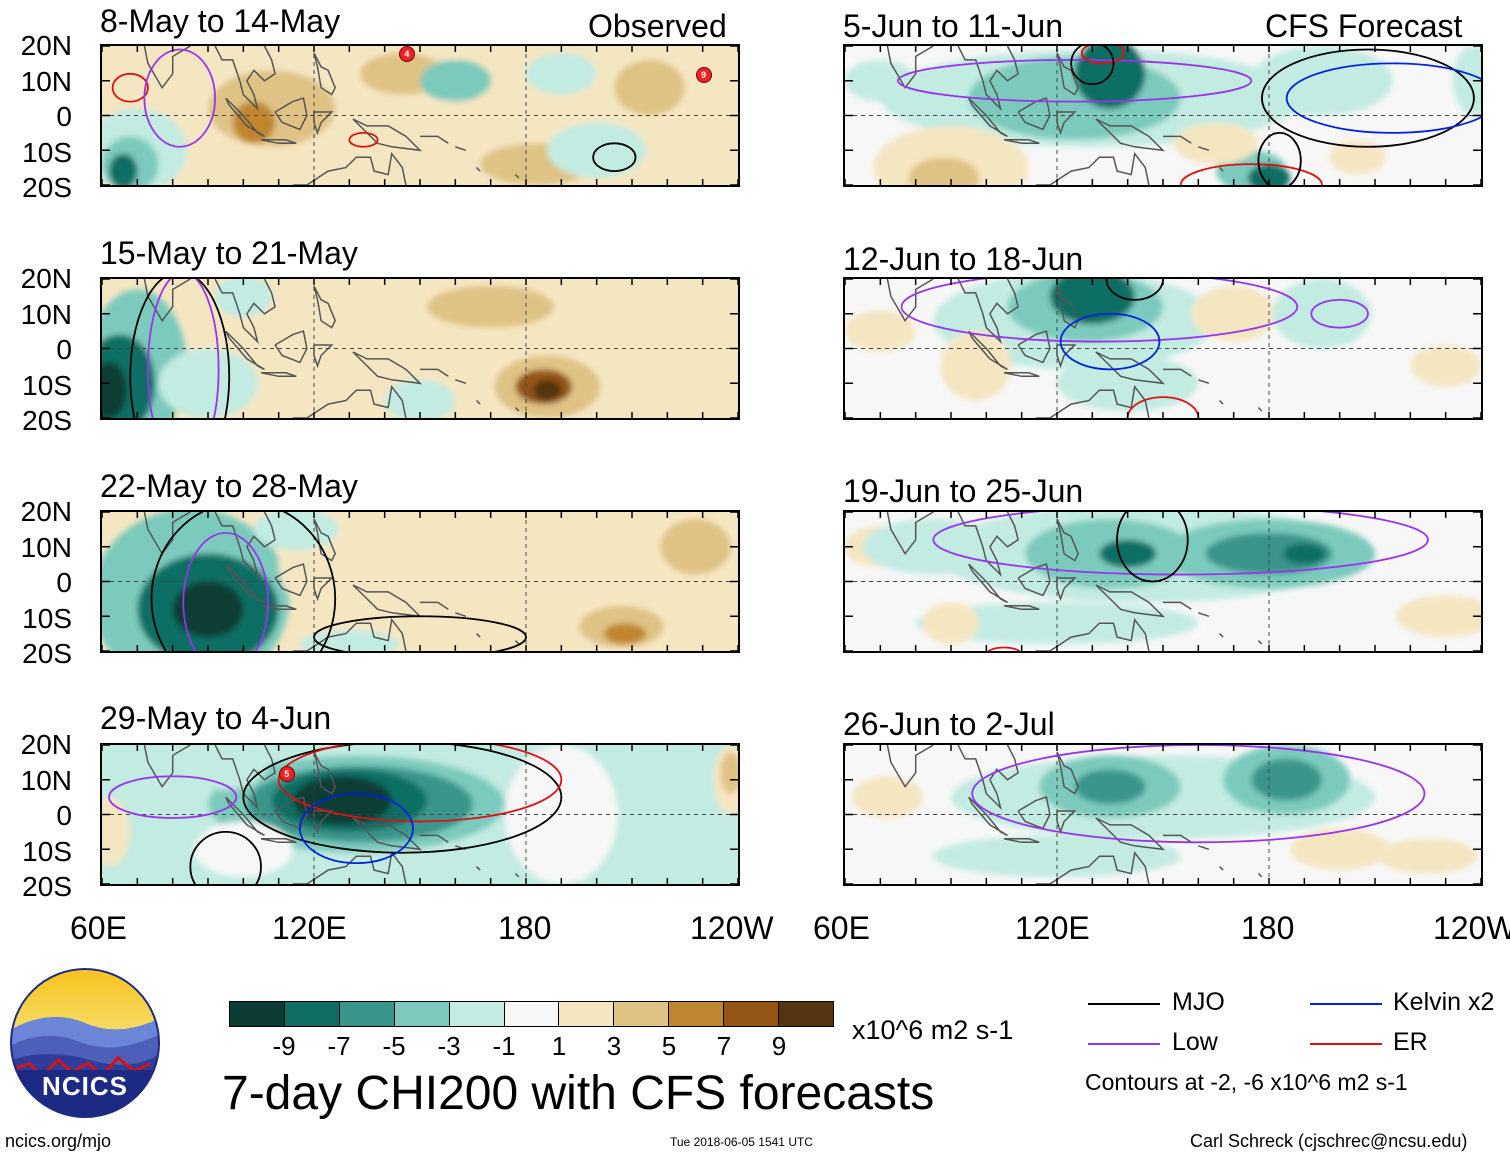 The image size is (1510, 1158). Describe the element at coordinates (724, 1046) in the screenshot. I see `colorbar-tick-label: 7` at that location.